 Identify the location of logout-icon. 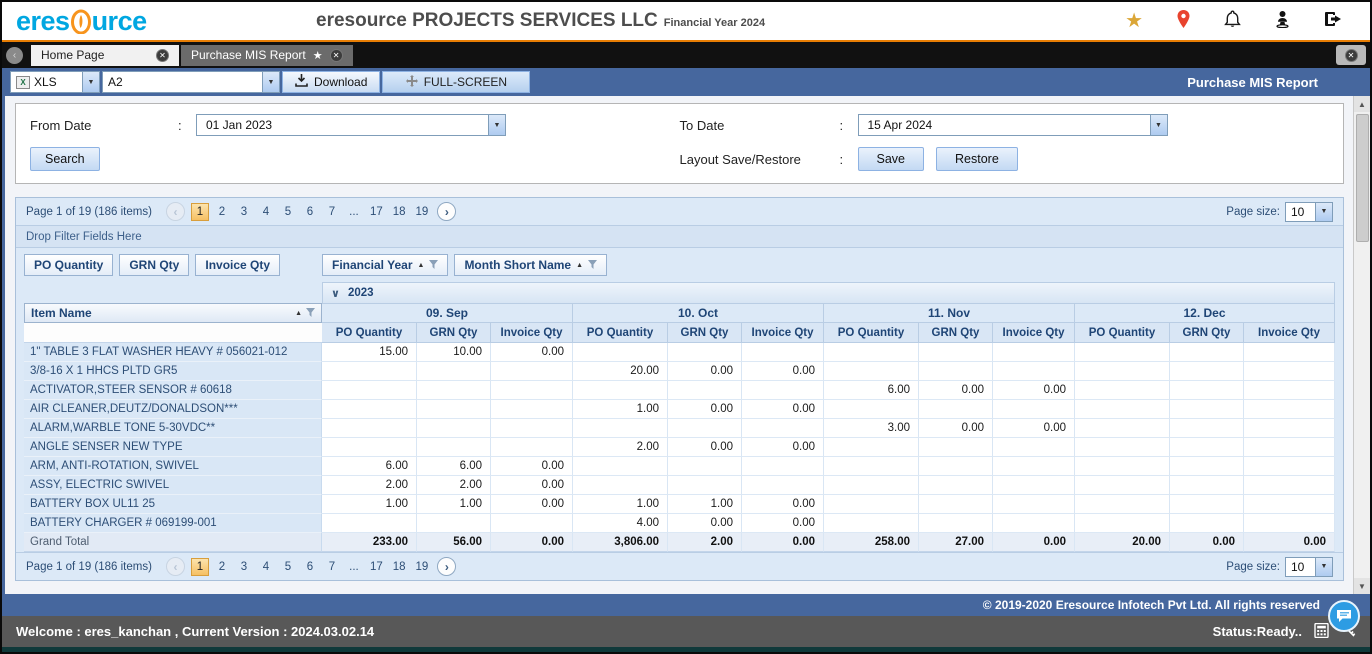
(1333, 21).